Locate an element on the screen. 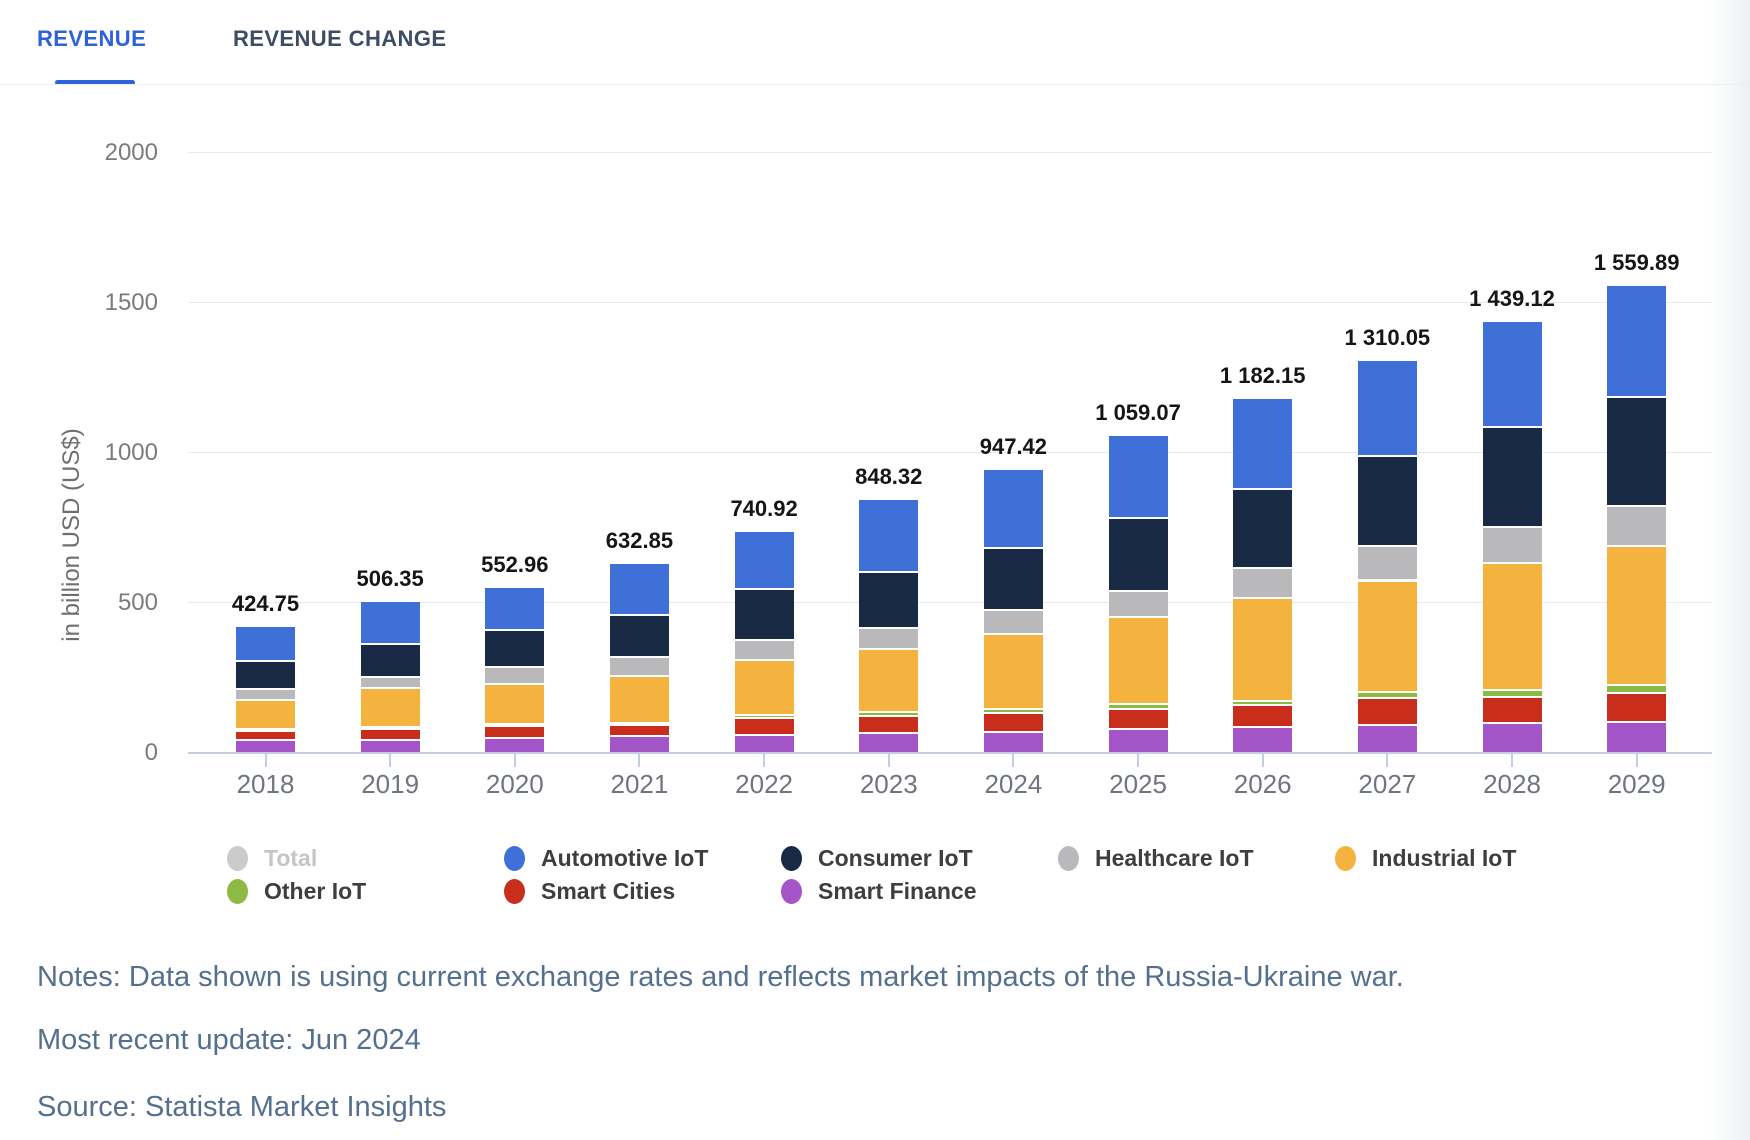 This screenshot has width=1750, height=1140. bar-segment-2024-other-iot is located at coordinates (1013, 709).